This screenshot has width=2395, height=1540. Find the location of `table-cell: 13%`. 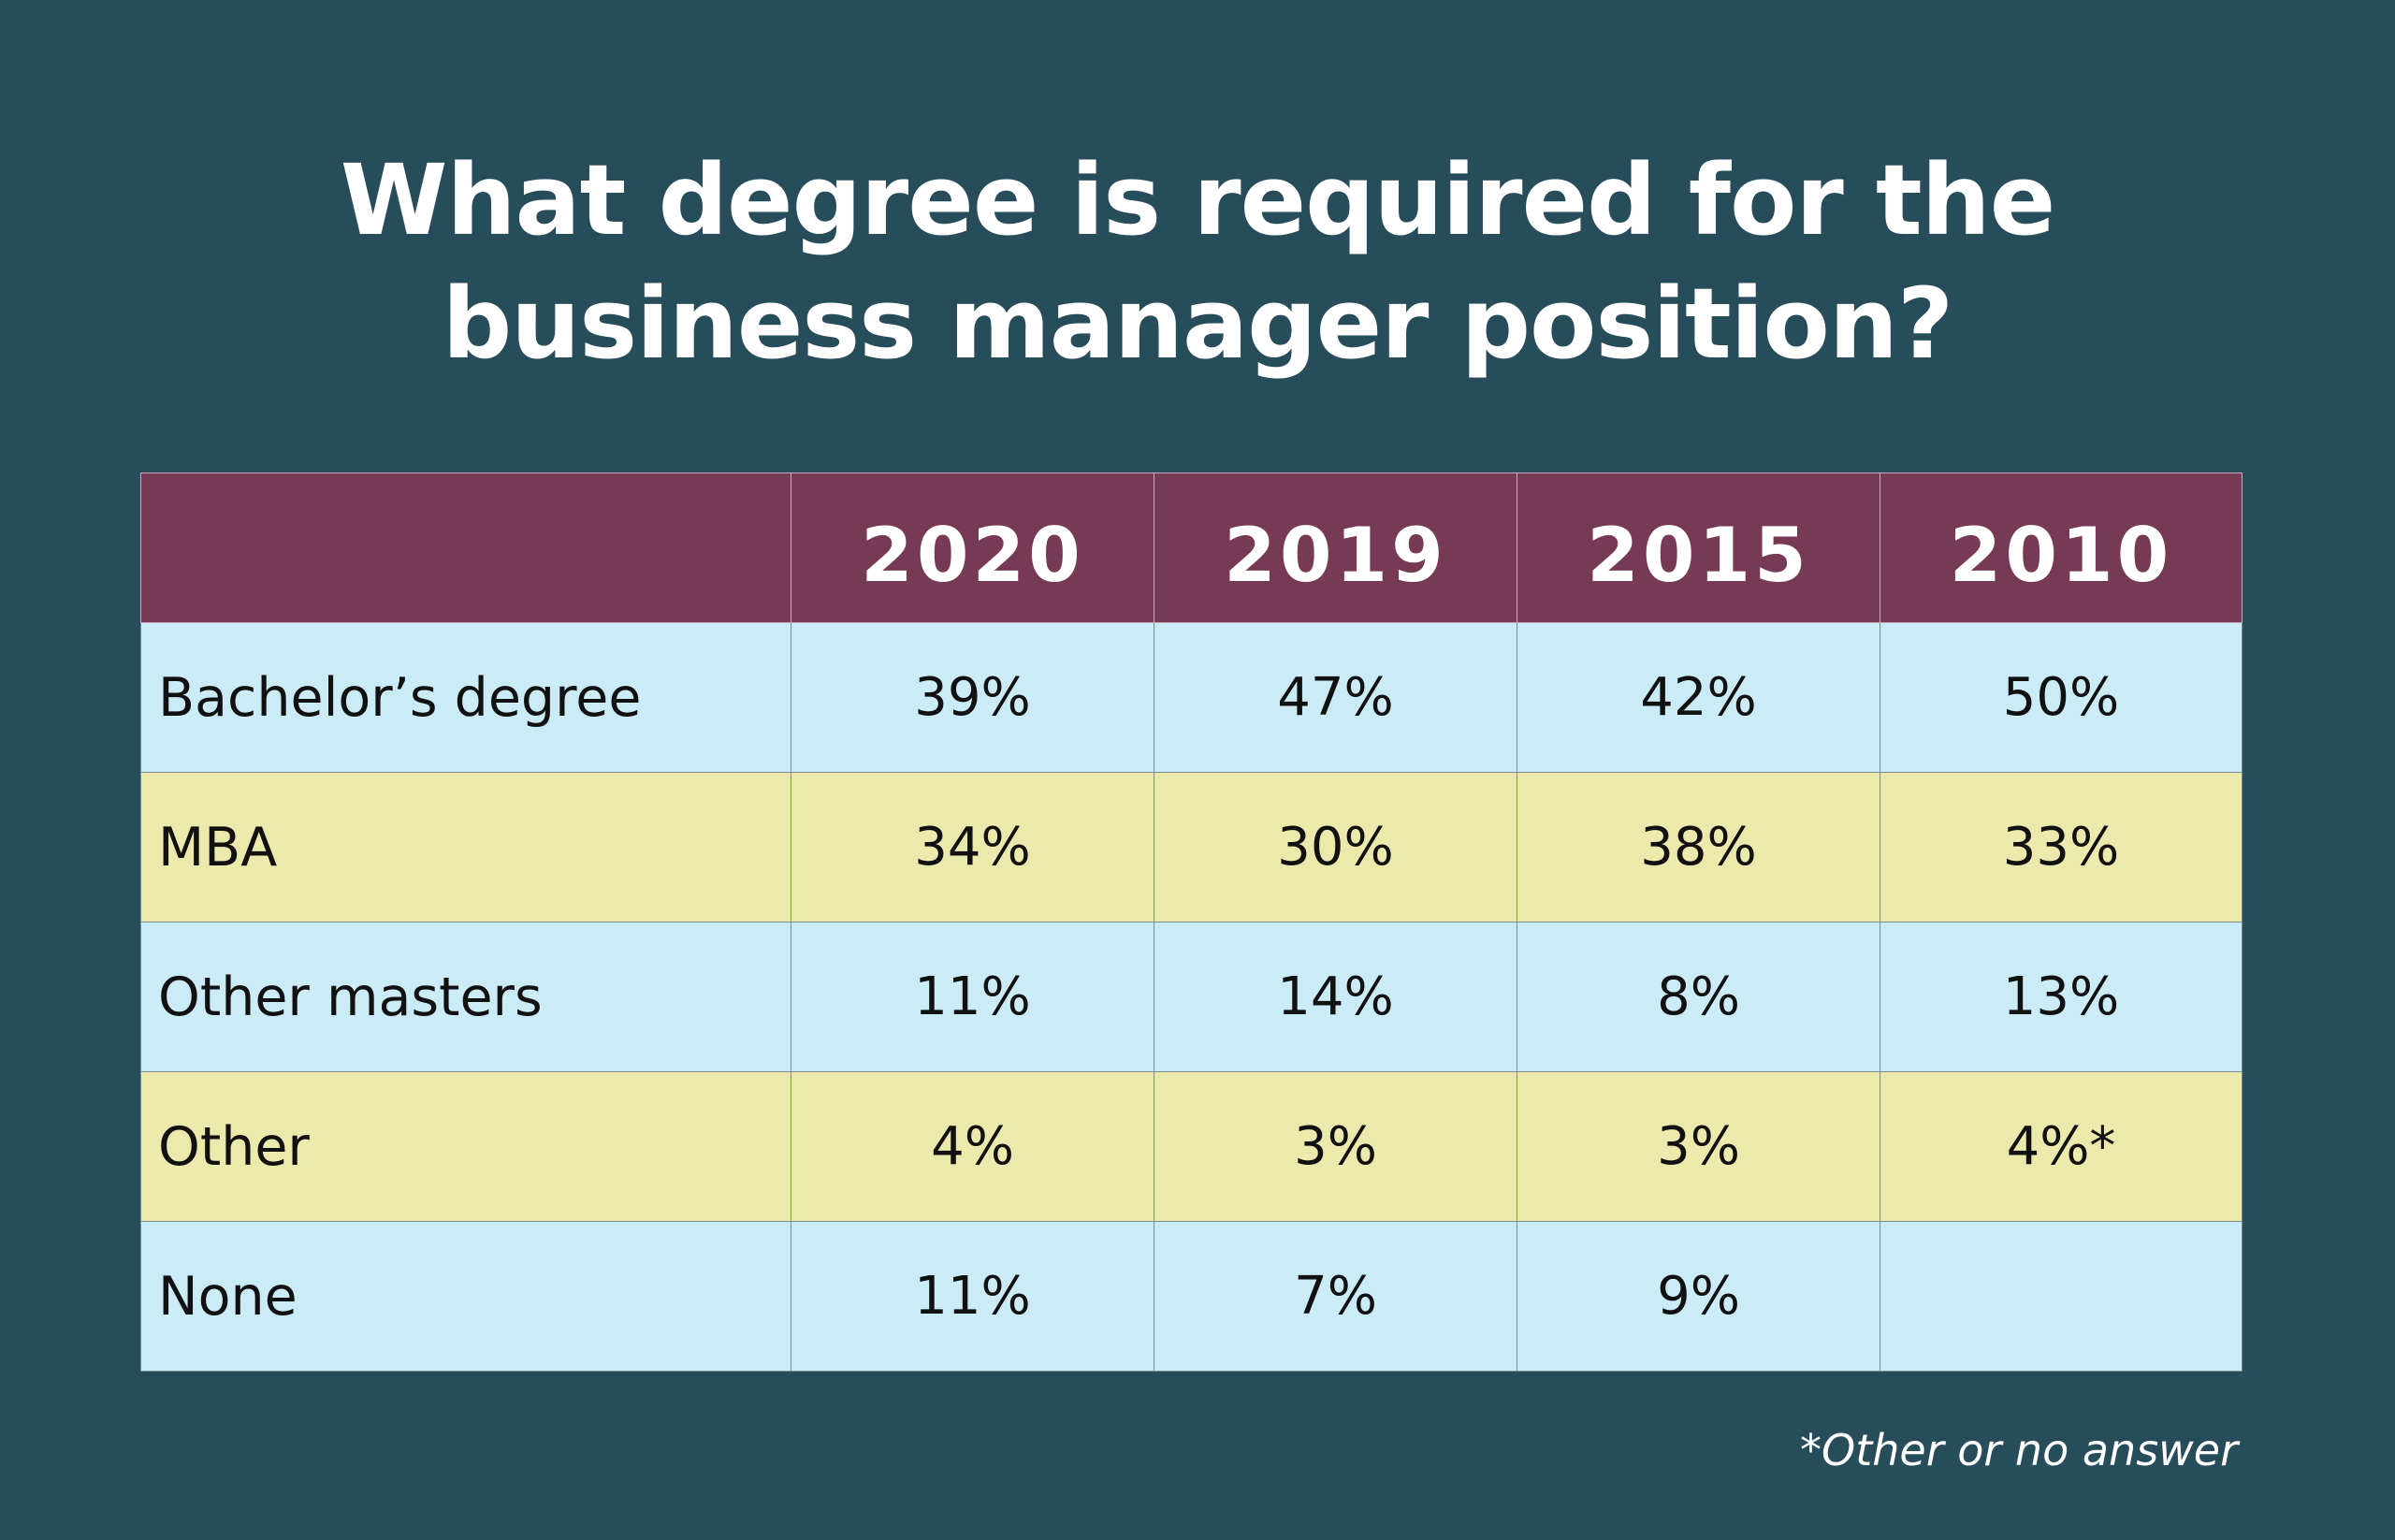

table-cell: 13% is located at coordinates (2061, 997).